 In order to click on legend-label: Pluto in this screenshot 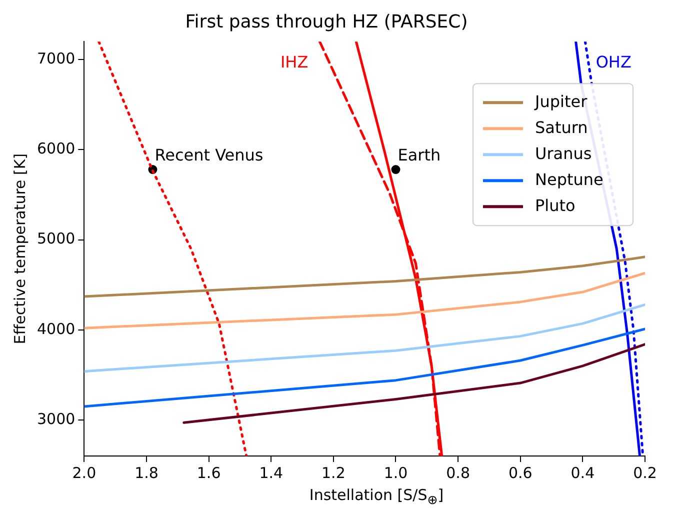, I will do `click(555, 205)`.